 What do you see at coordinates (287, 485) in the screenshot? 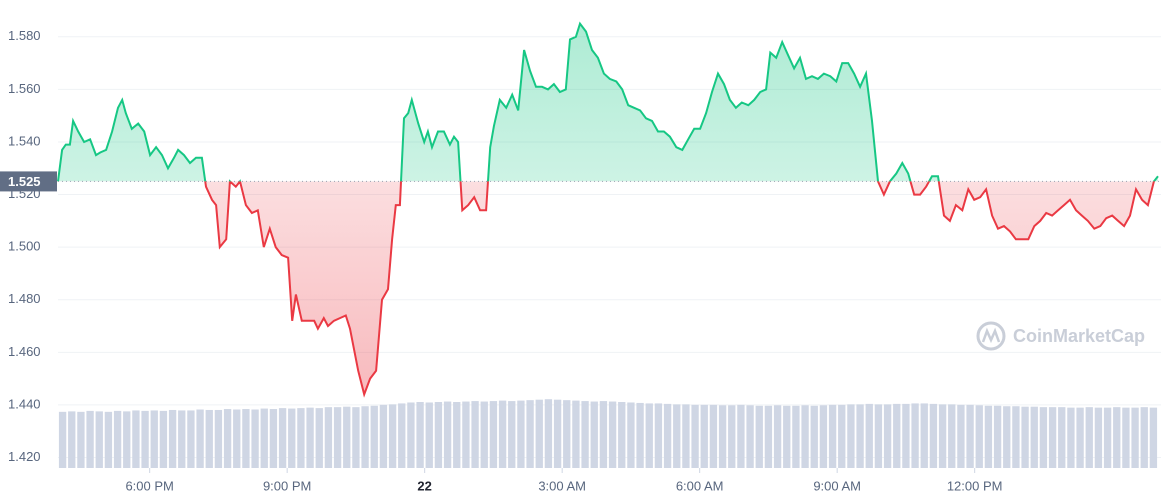
I see `x-tick-label: 9:00 PM` at bounding box center [287, 485].